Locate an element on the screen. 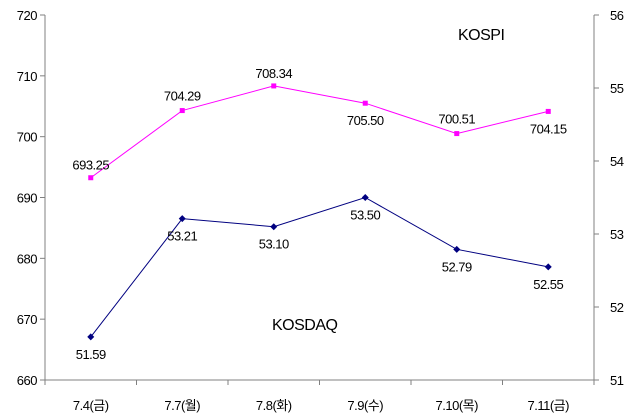 The height and width of the screenshot is (419, 636). x-tick-label: 7.8(화) is located at coordinates (274, 405).